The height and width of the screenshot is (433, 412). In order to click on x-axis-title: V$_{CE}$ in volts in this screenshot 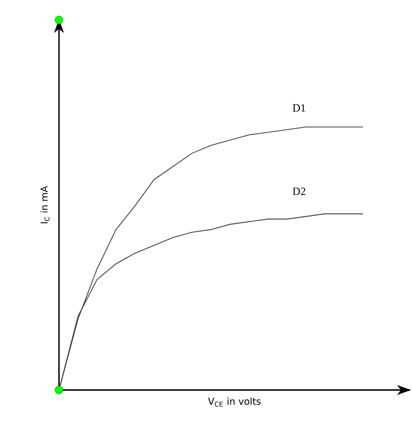, I will do `click(234, 402)`.